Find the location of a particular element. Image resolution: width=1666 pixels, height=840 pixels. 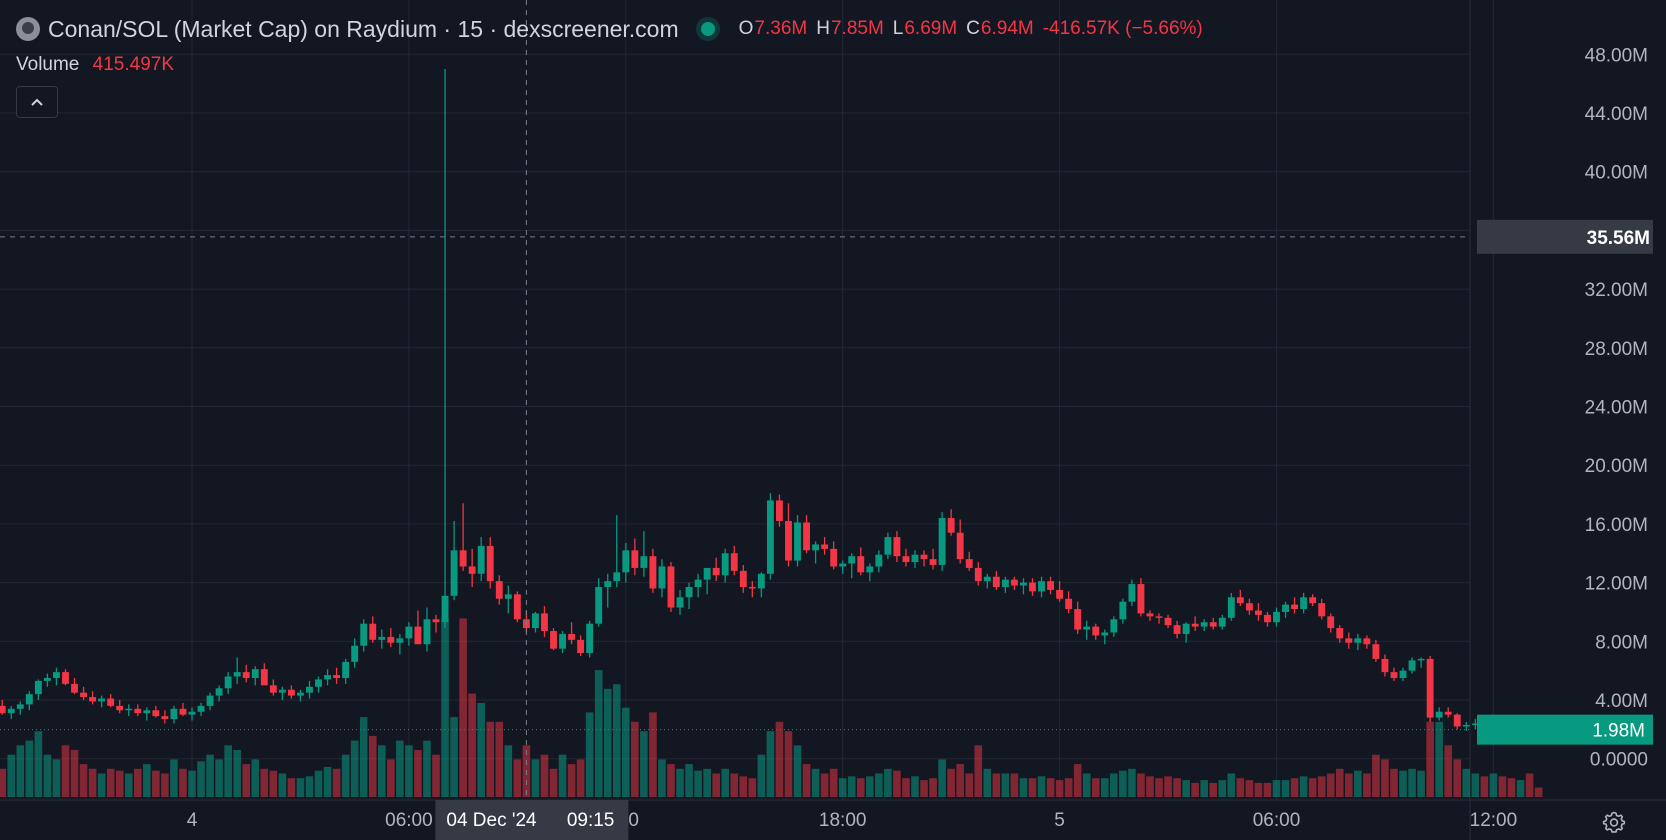

time-tick-label: 18:00 is located at coordinates (843, 820).